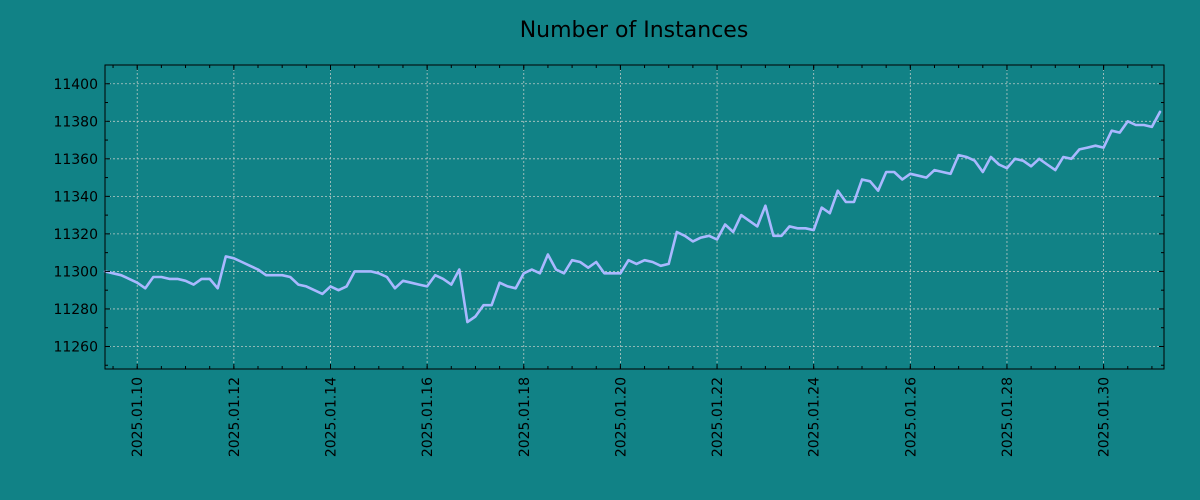  Describe the element at coordinates (75, 160) in the screenshot. I see `y-tick-label: 11360` at that location.